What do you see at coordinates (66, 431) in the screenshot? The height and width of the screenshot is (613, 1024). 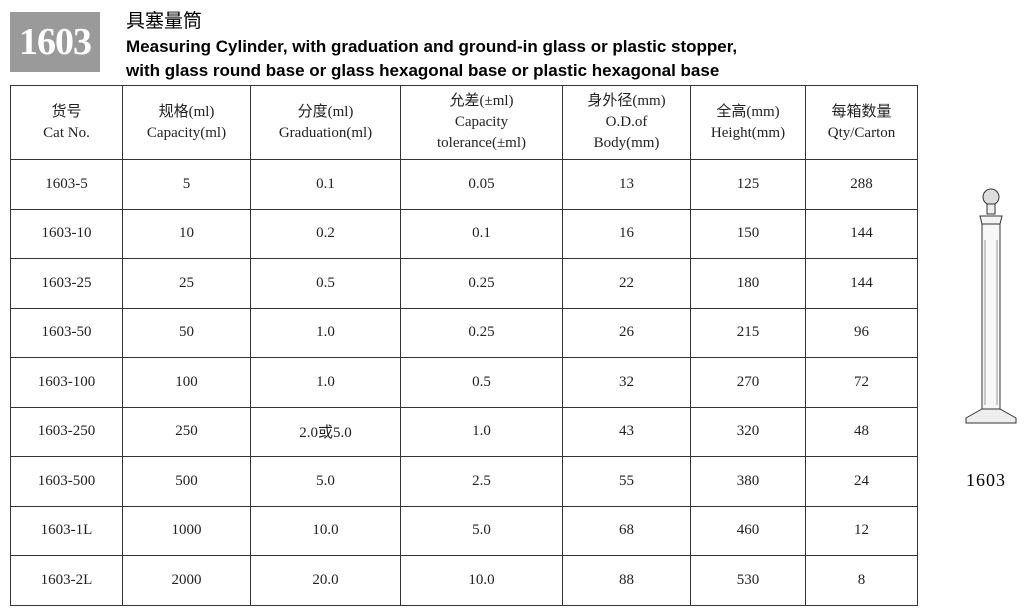 I see `cell: 1603-250` at bounding box center [66, 431].